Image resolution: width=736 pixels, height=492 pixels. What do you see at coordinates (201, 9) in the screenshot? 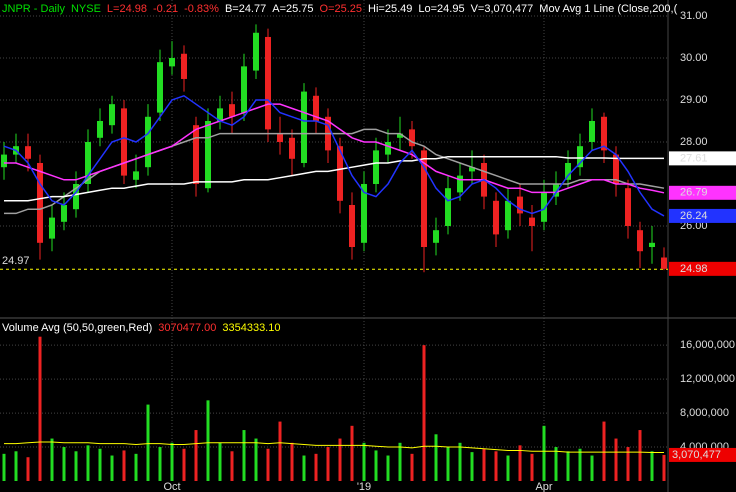
I see `header-item: -0.83%` at bounding box center [201, 9].